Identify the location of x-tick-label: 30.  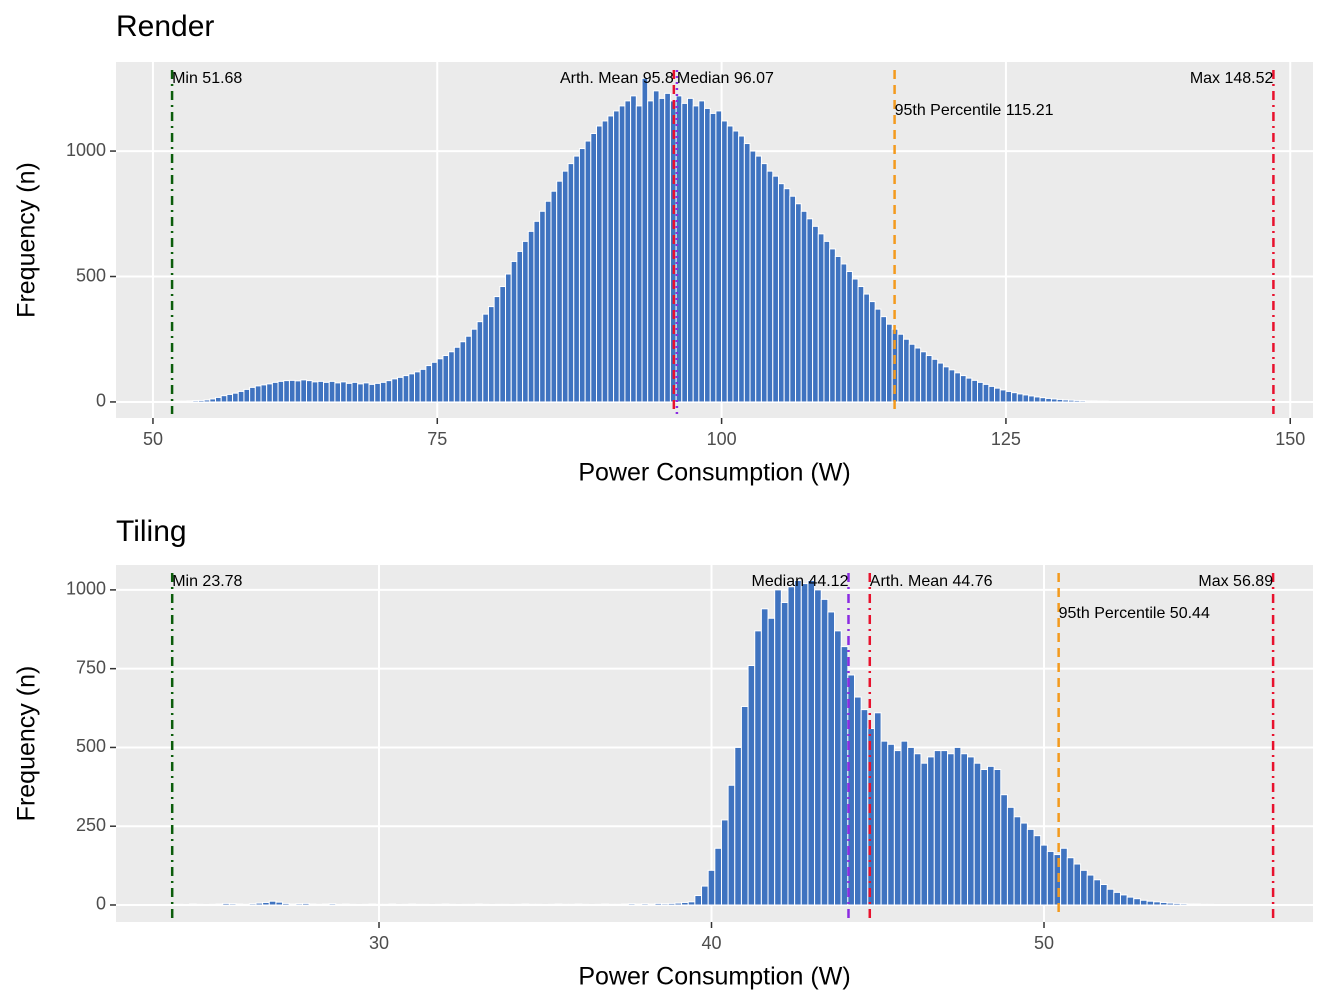
(379, 943).